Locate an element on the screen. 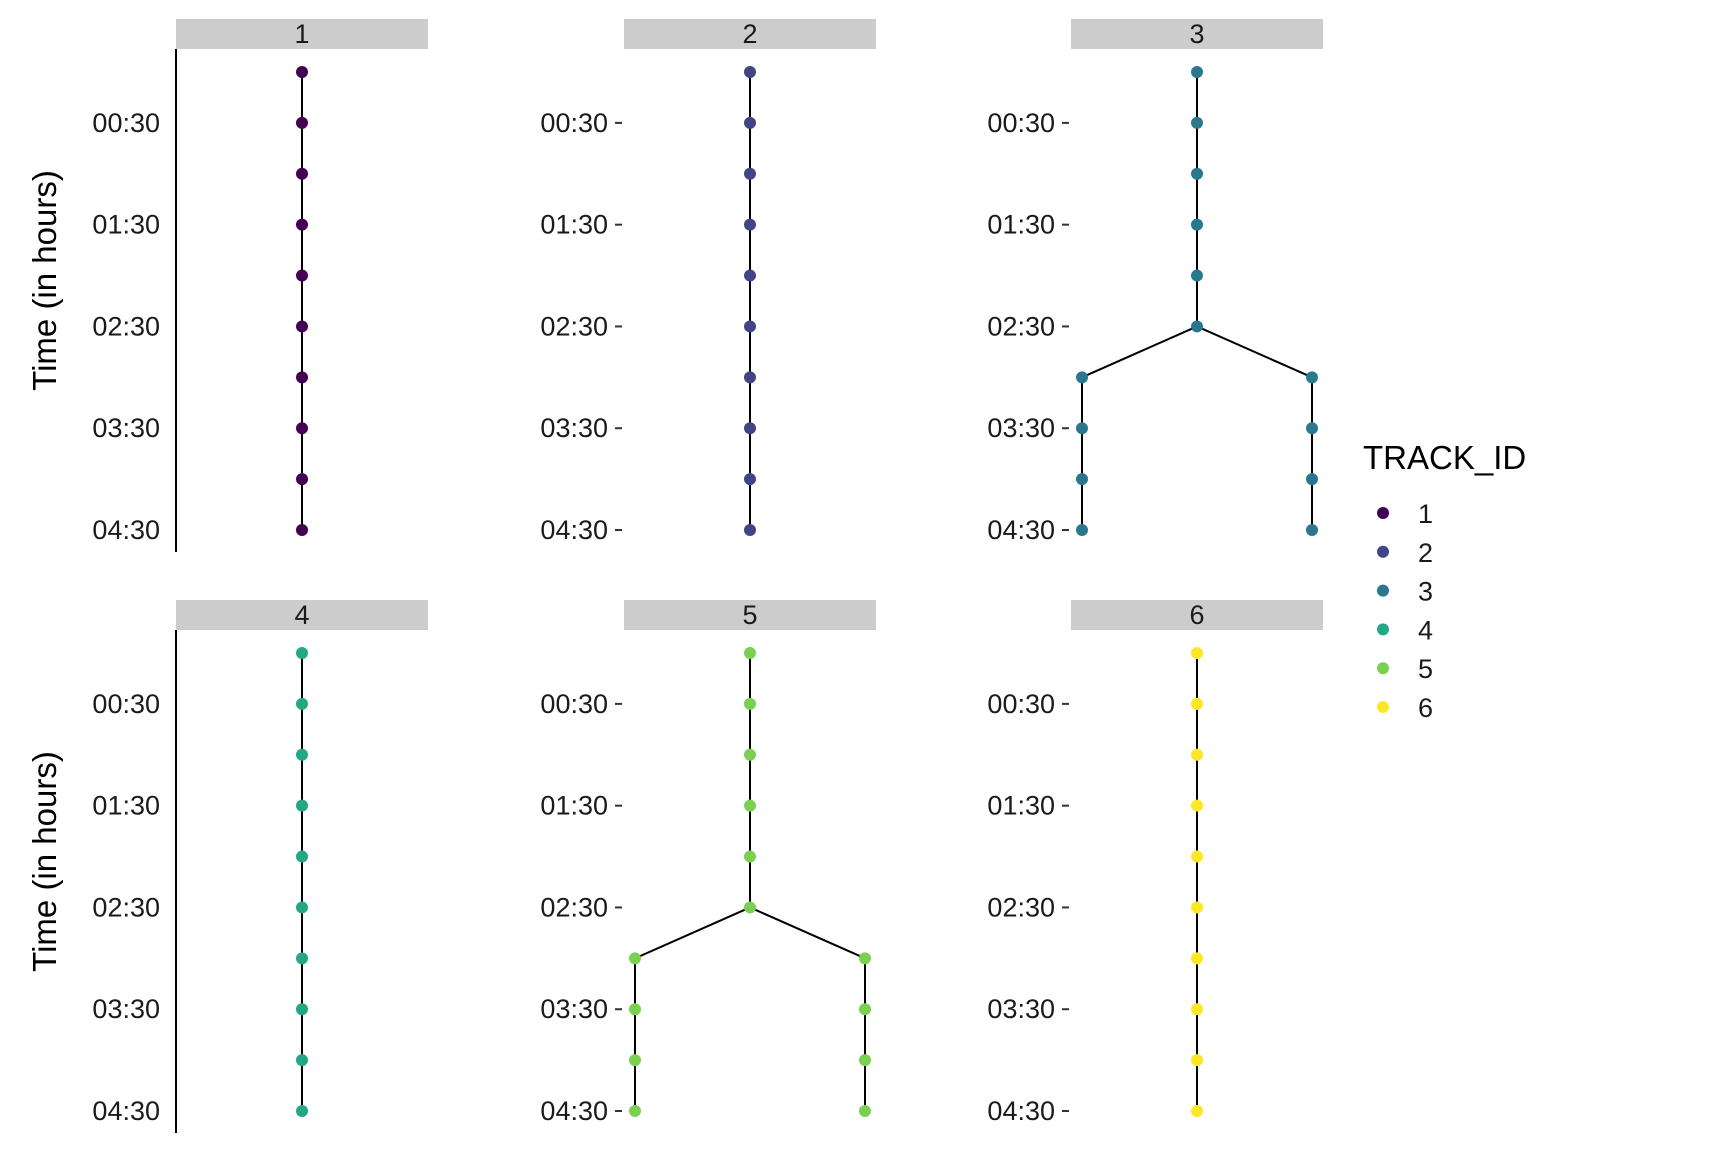 This screenshot has width=1728, height=1152. strip-label: 1 is located at coordinates (301, 34).